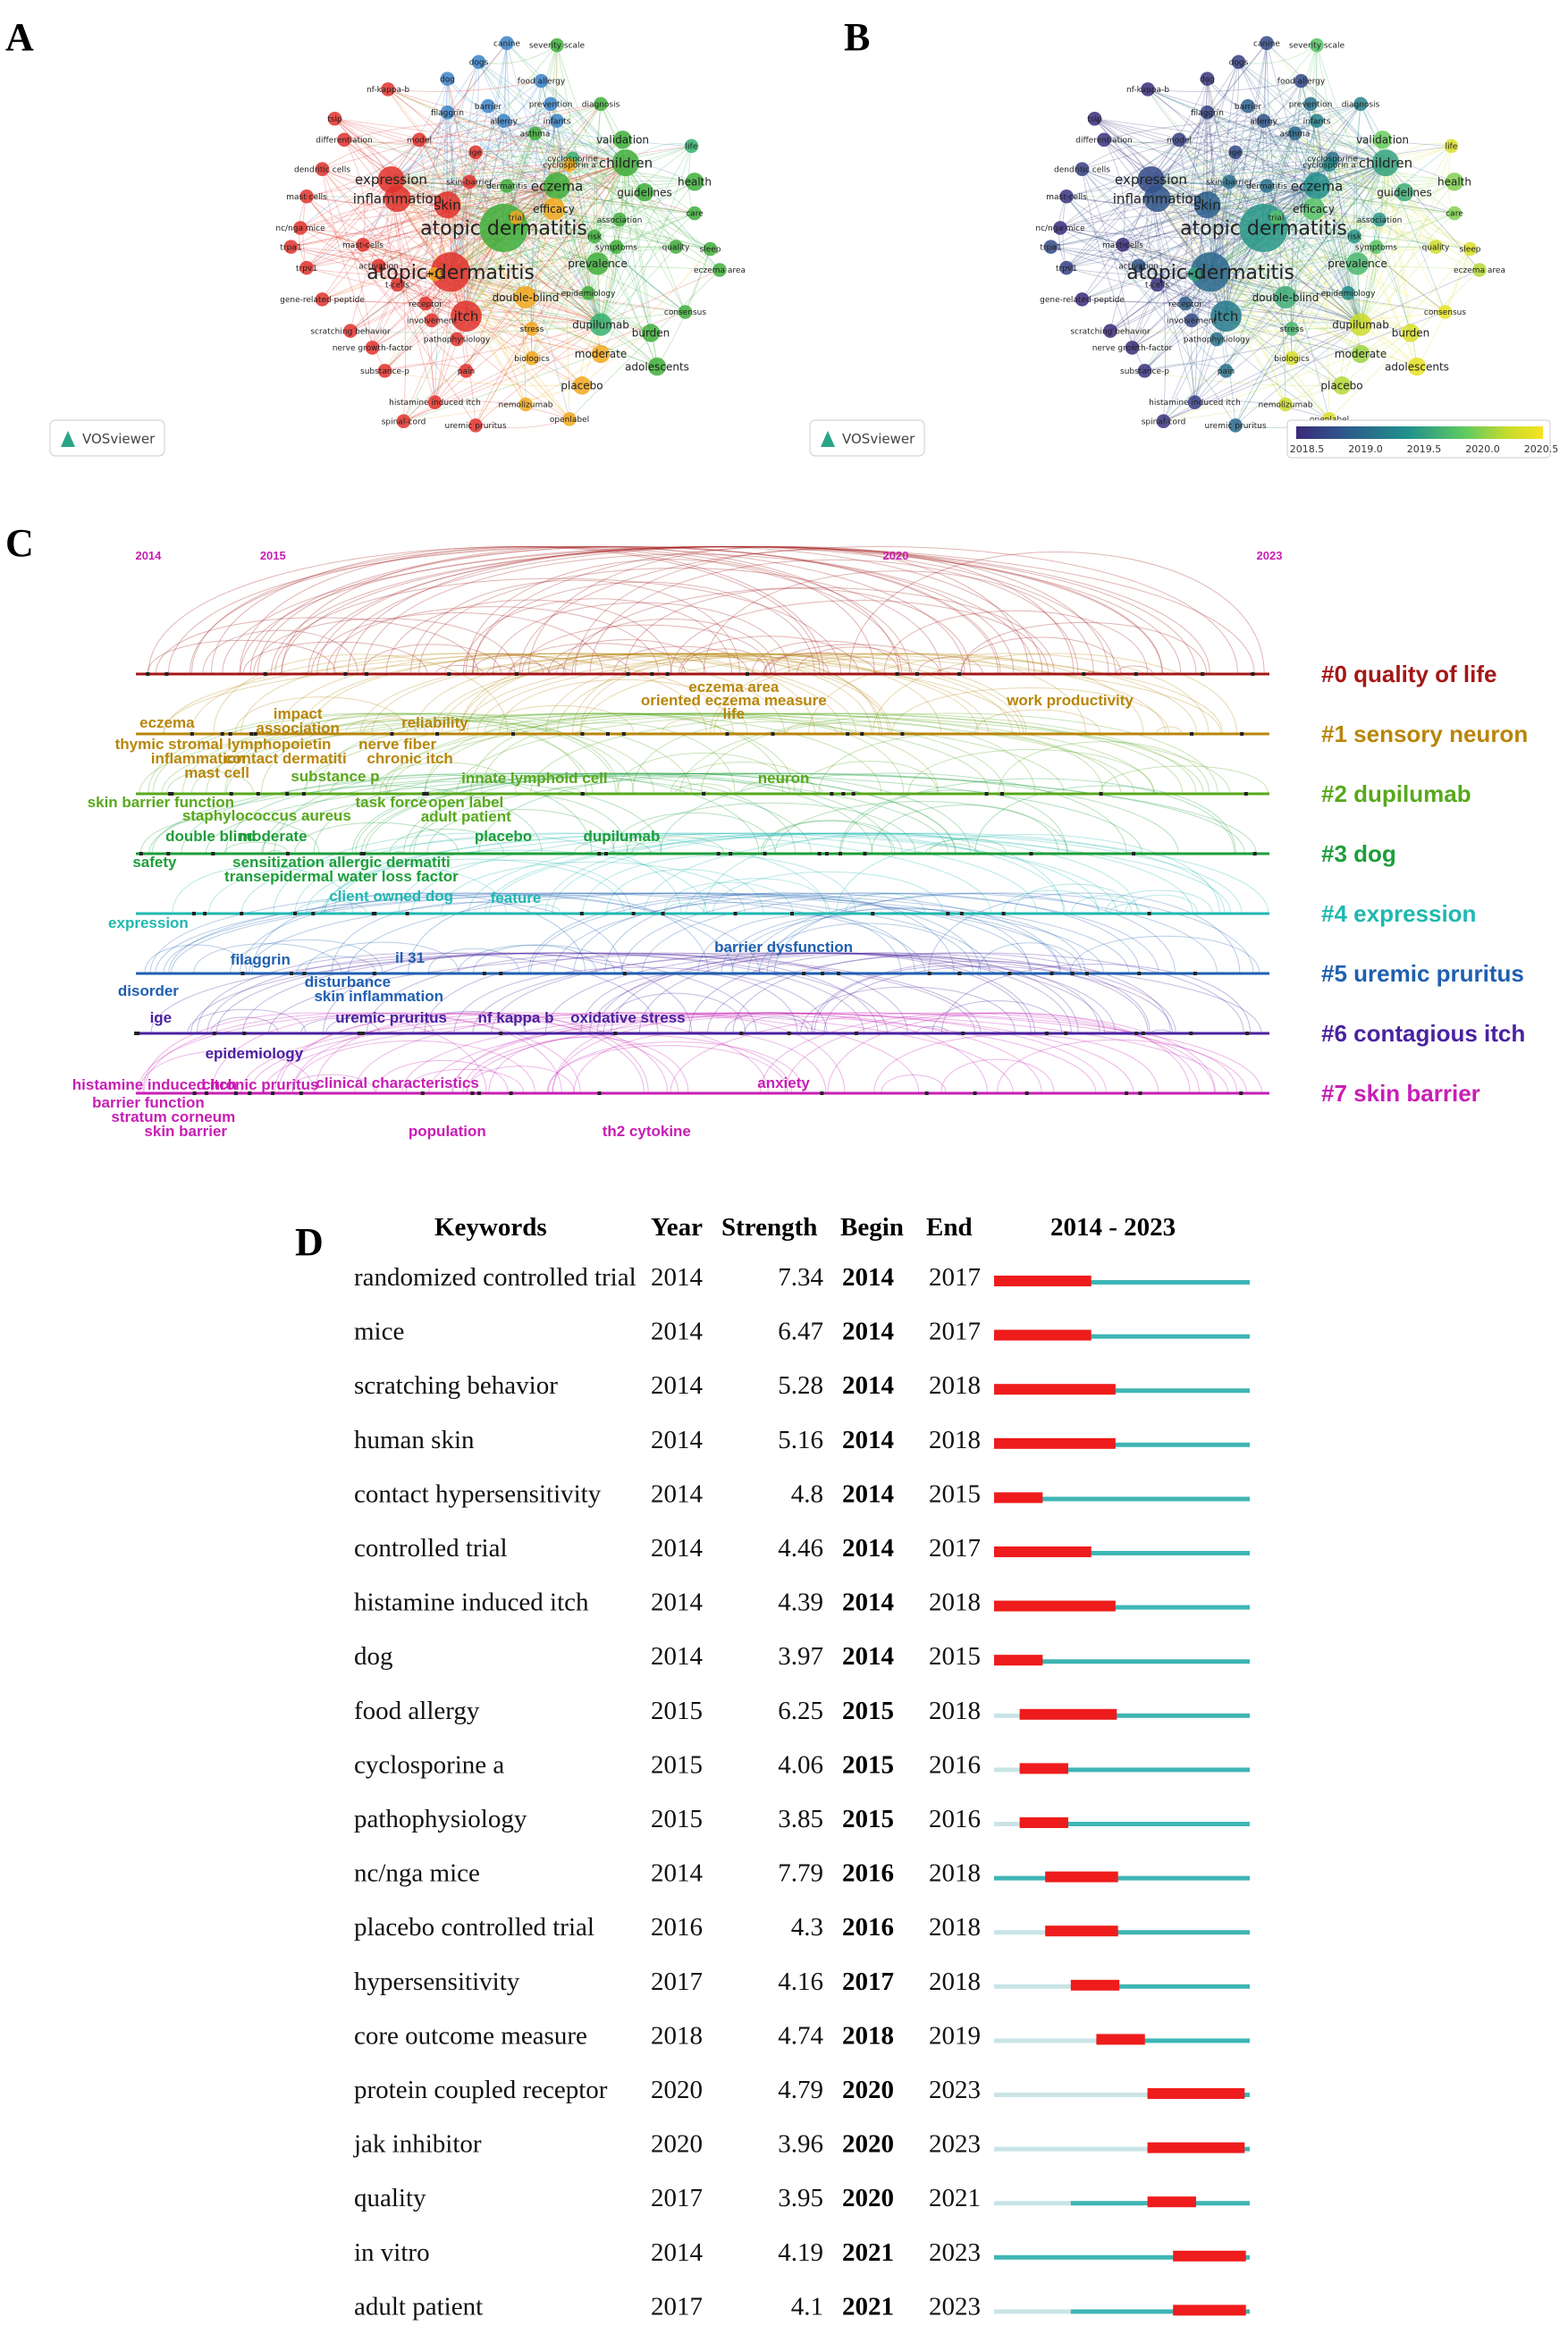 This screenshot has width=1568, height=2334. I want to click on node-involvement, so click(1191, 320).